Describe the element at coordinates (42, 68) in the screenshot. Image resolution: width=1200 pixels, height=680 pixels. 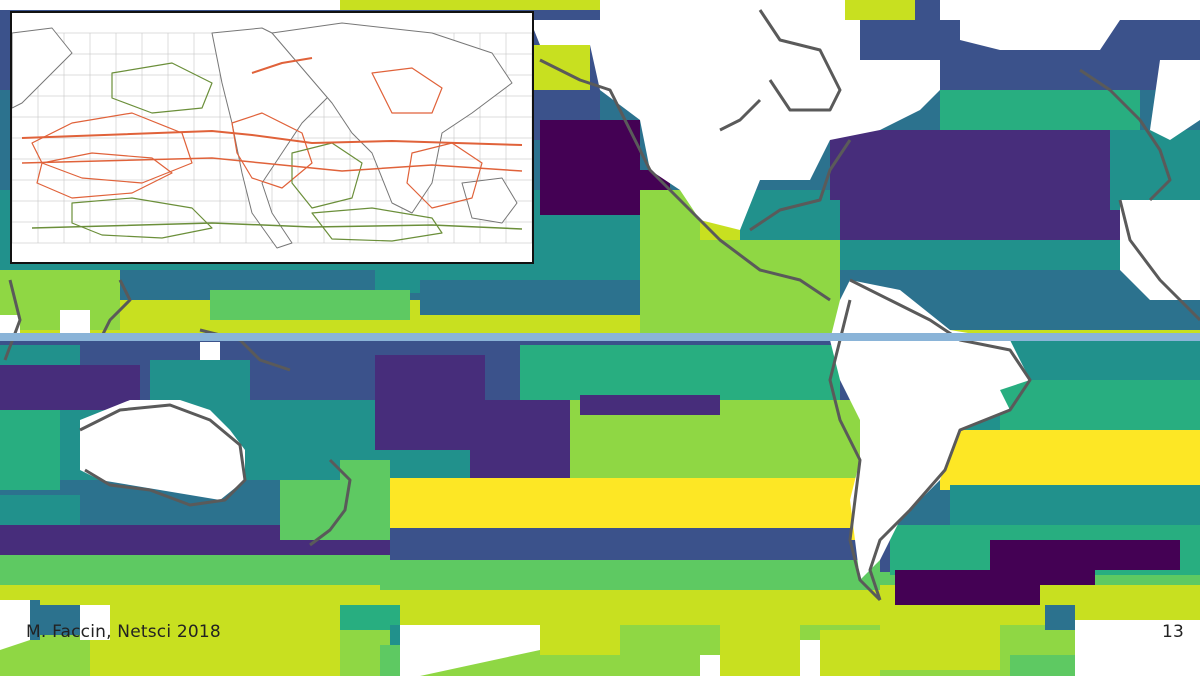
I see `inset-asia-west` at that location.